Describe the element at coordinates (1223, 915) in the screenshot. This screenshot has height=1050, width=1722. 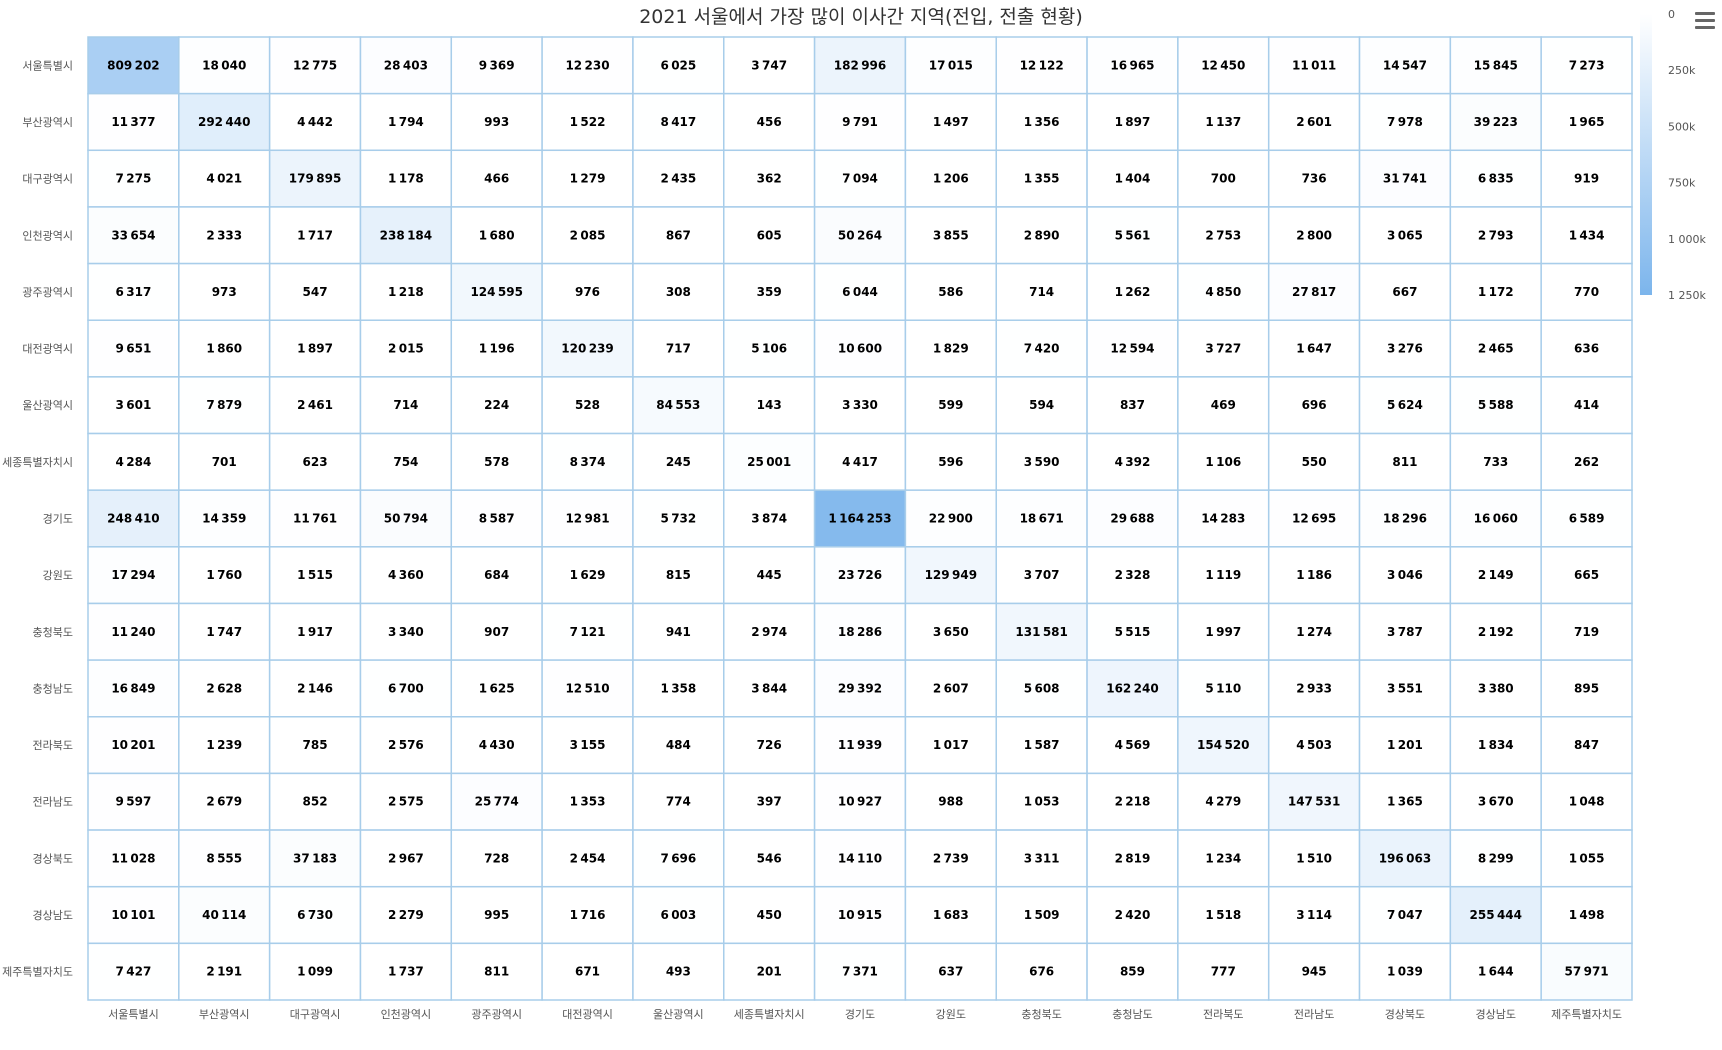
I see `cell-data-label: 1 518` at that location.